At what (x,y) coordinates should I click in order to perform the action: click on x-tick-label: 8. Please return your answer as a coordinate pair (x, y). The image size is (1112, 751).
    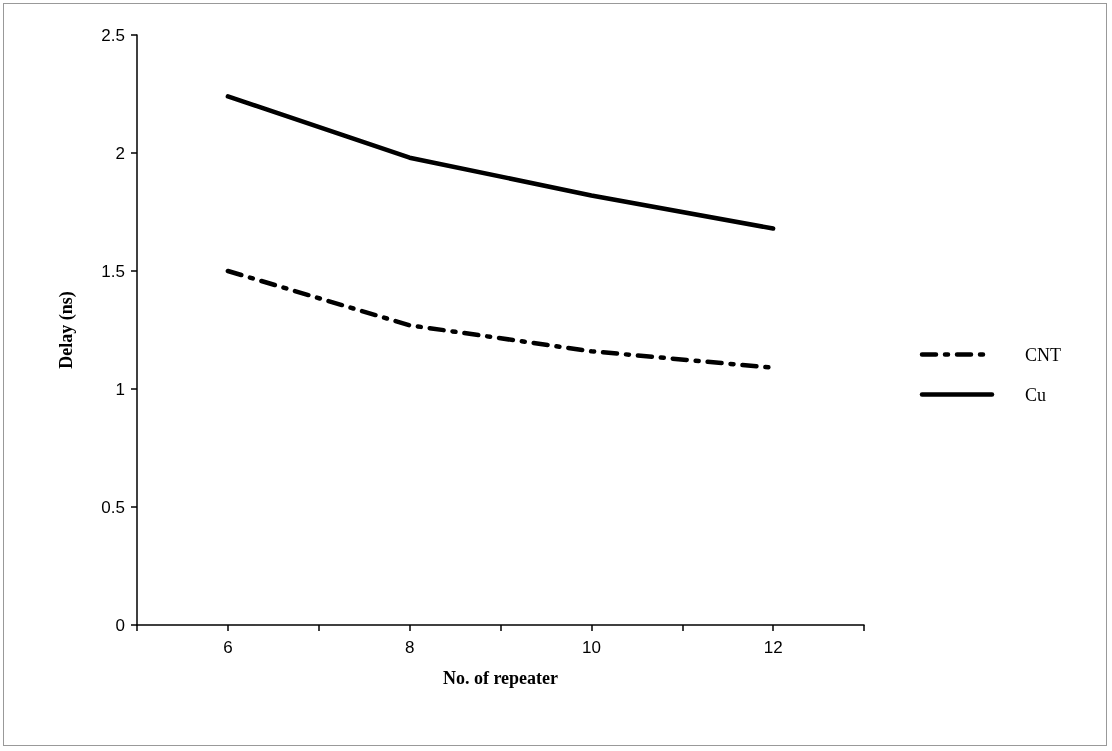
    Looking at the image, I should click on (409, 647).